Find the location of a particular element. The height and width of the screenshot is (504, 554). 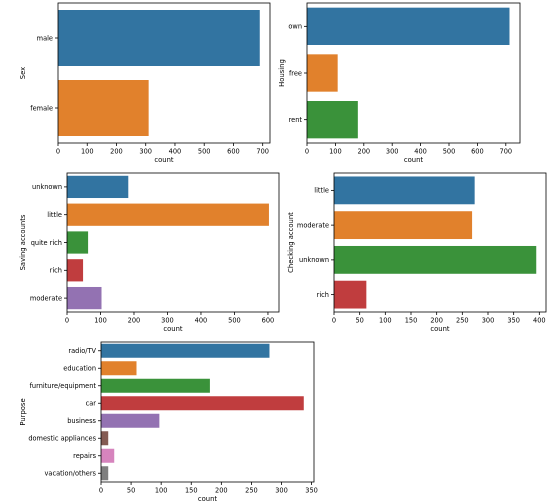

saving-ytick-label-0: unknown is located at coordinates (47, 187).